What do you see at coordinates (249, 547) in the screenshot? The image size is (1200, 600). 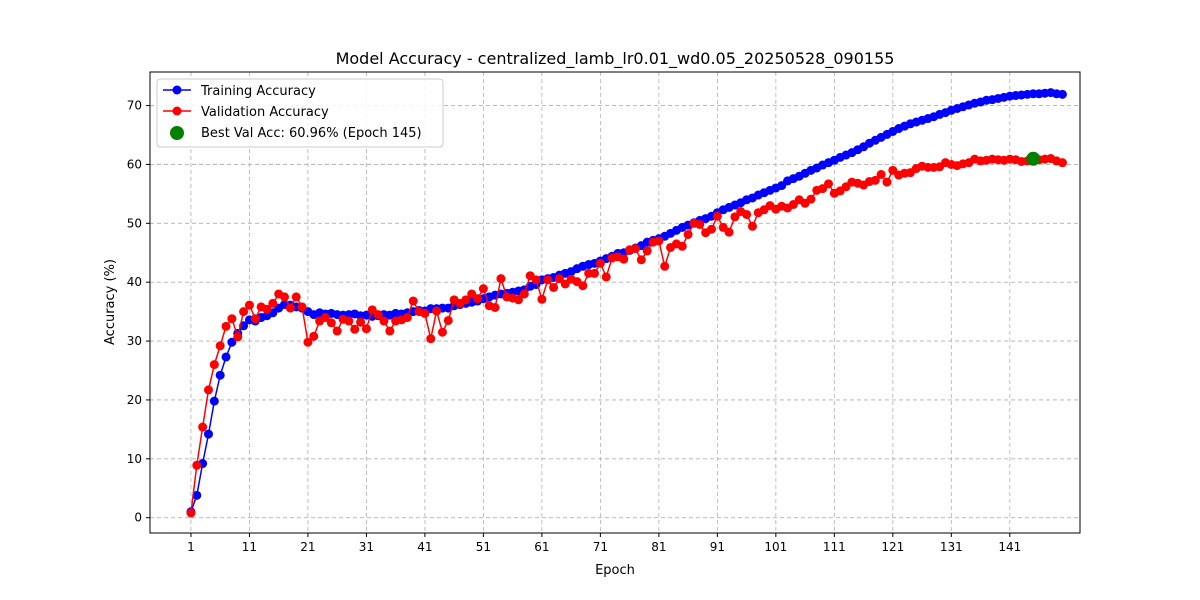 I see `x-tick-label-1: 11` at bounding box center [249, 547].